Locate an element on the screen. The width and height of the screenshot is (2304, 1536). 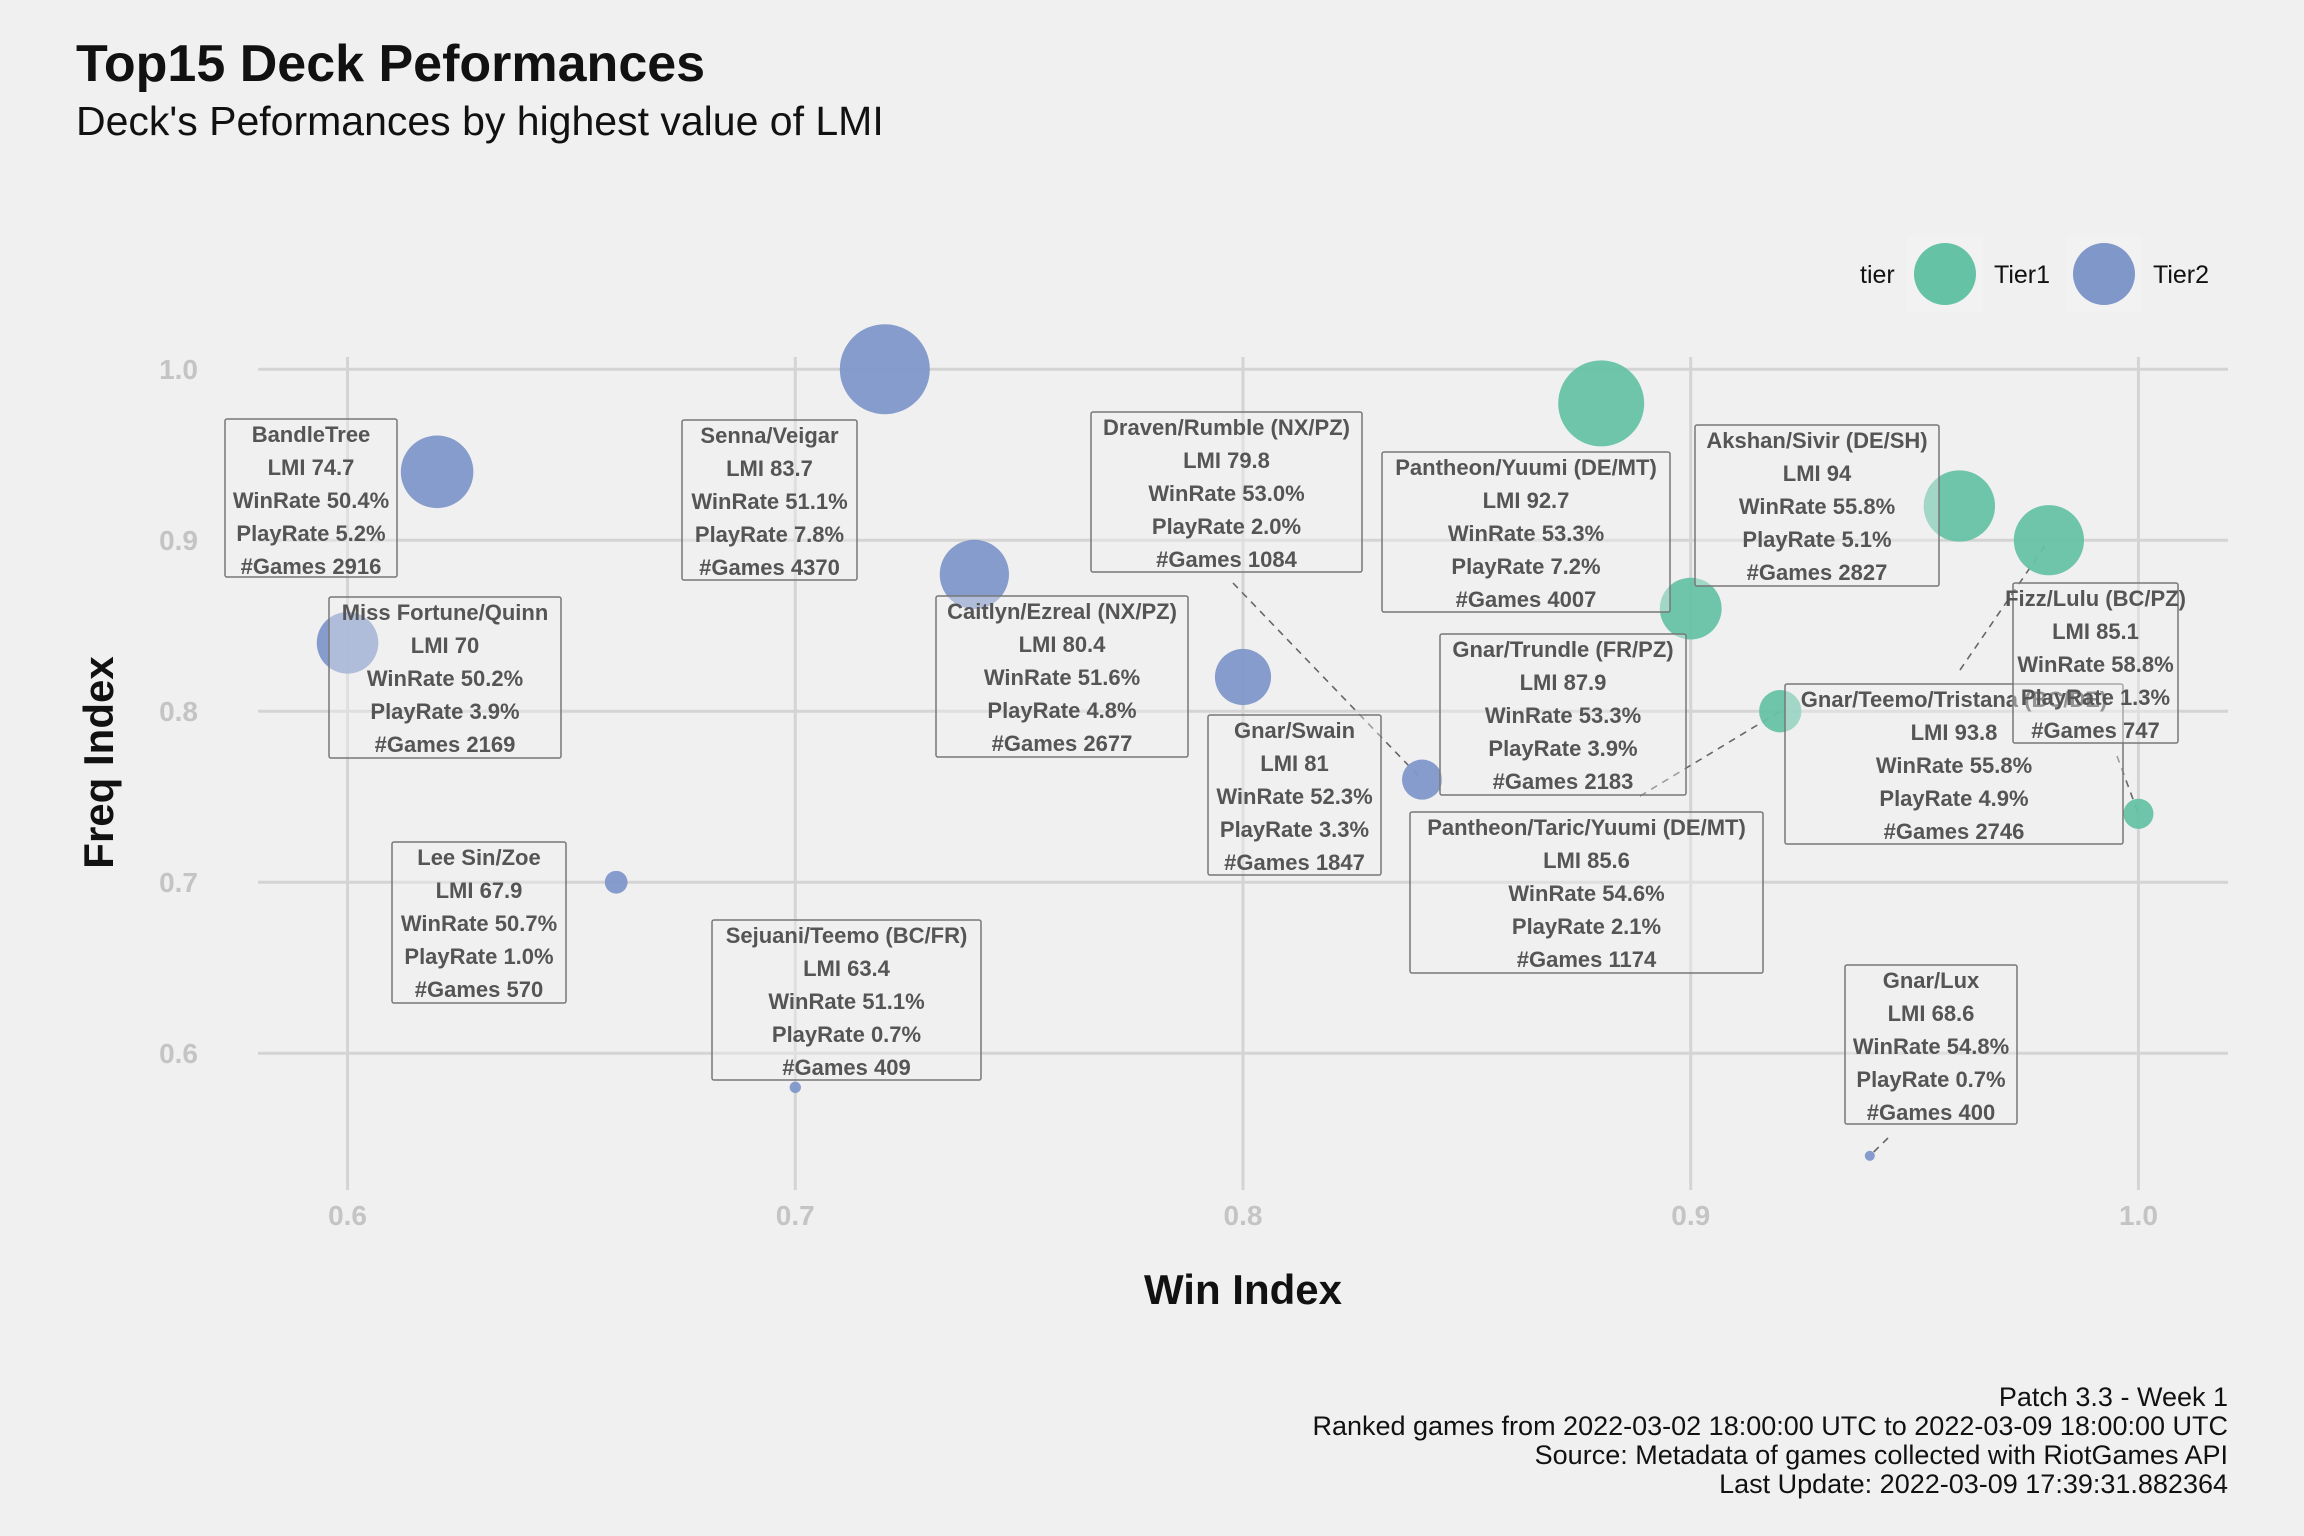
y-axis-title: Freq Index is located at coordinates (98, 762).